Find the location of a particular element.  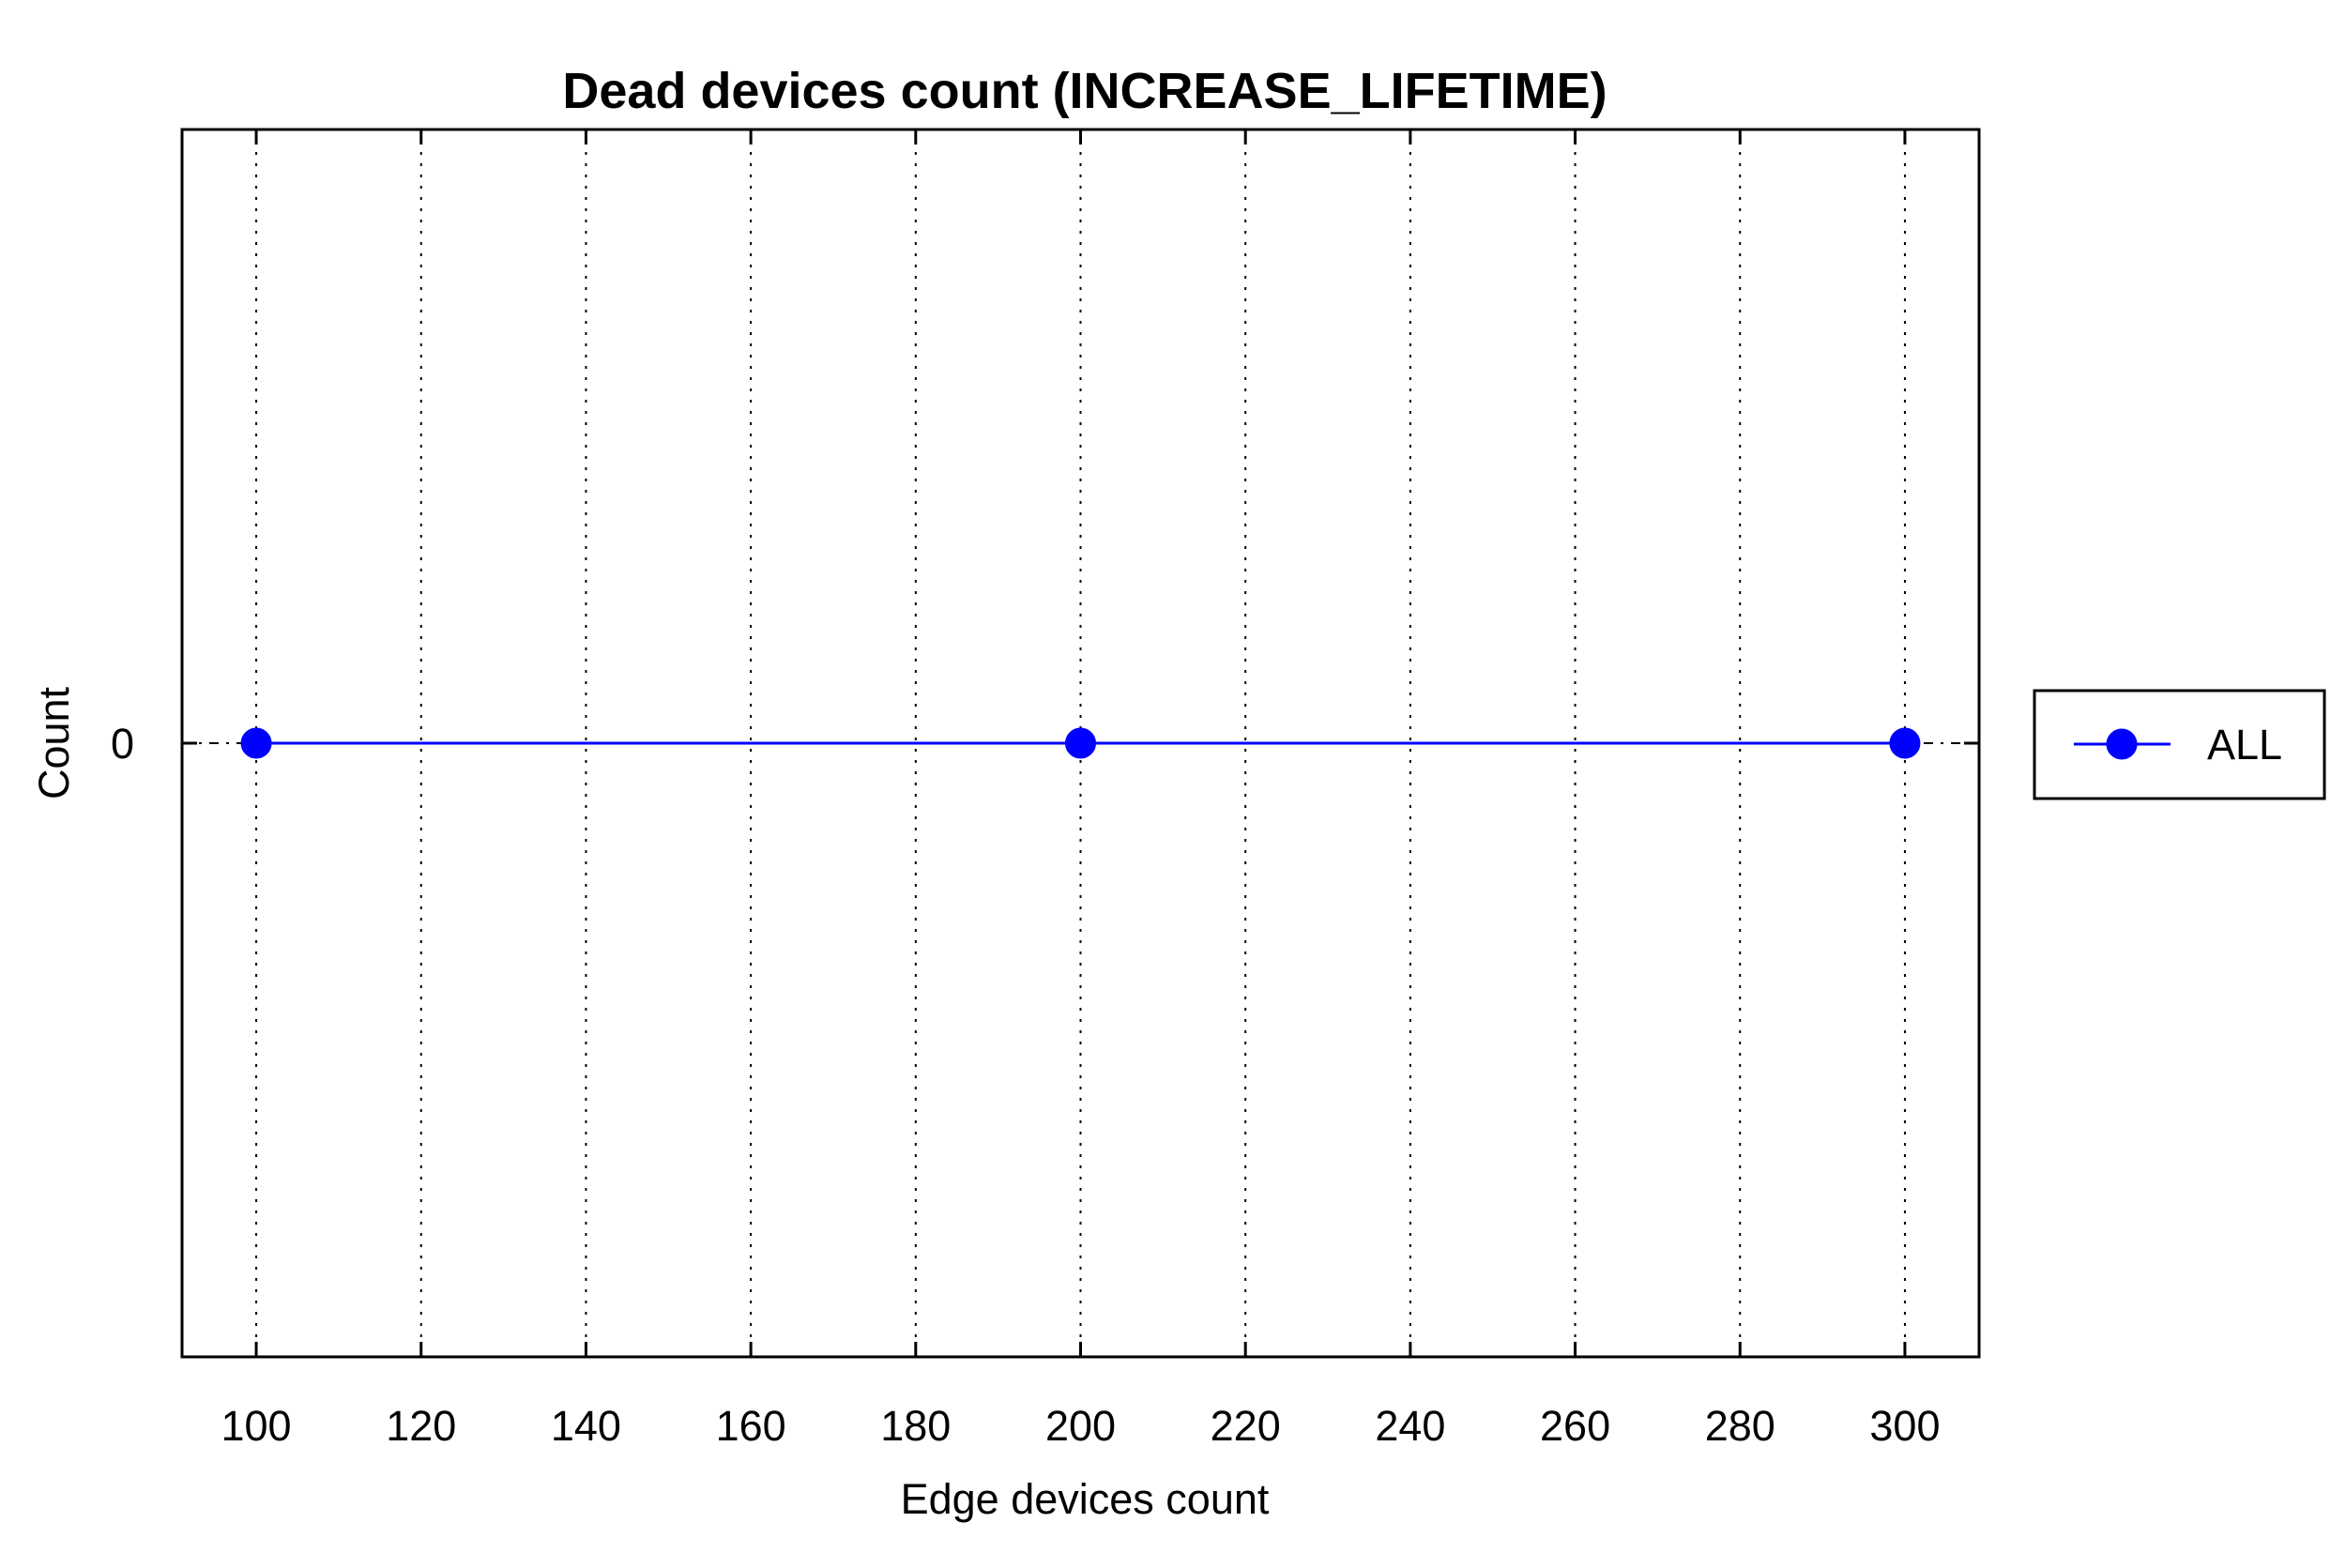

x-tick-label: 180 is located at coordinates (916, 1426).